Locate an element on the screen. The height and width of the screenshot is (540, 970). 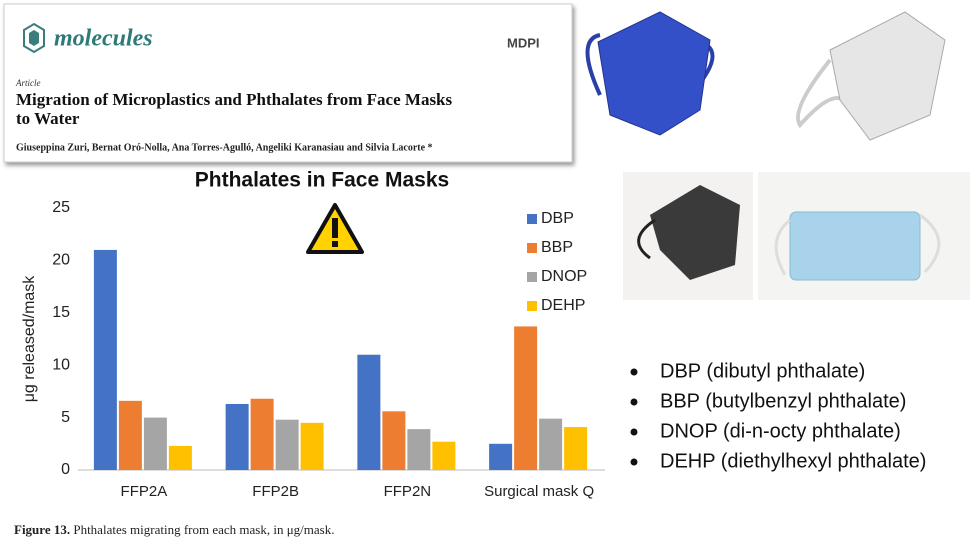
bullet-text: BBP (butylbenzyl phthalate) is located at coordinates (783, 401).